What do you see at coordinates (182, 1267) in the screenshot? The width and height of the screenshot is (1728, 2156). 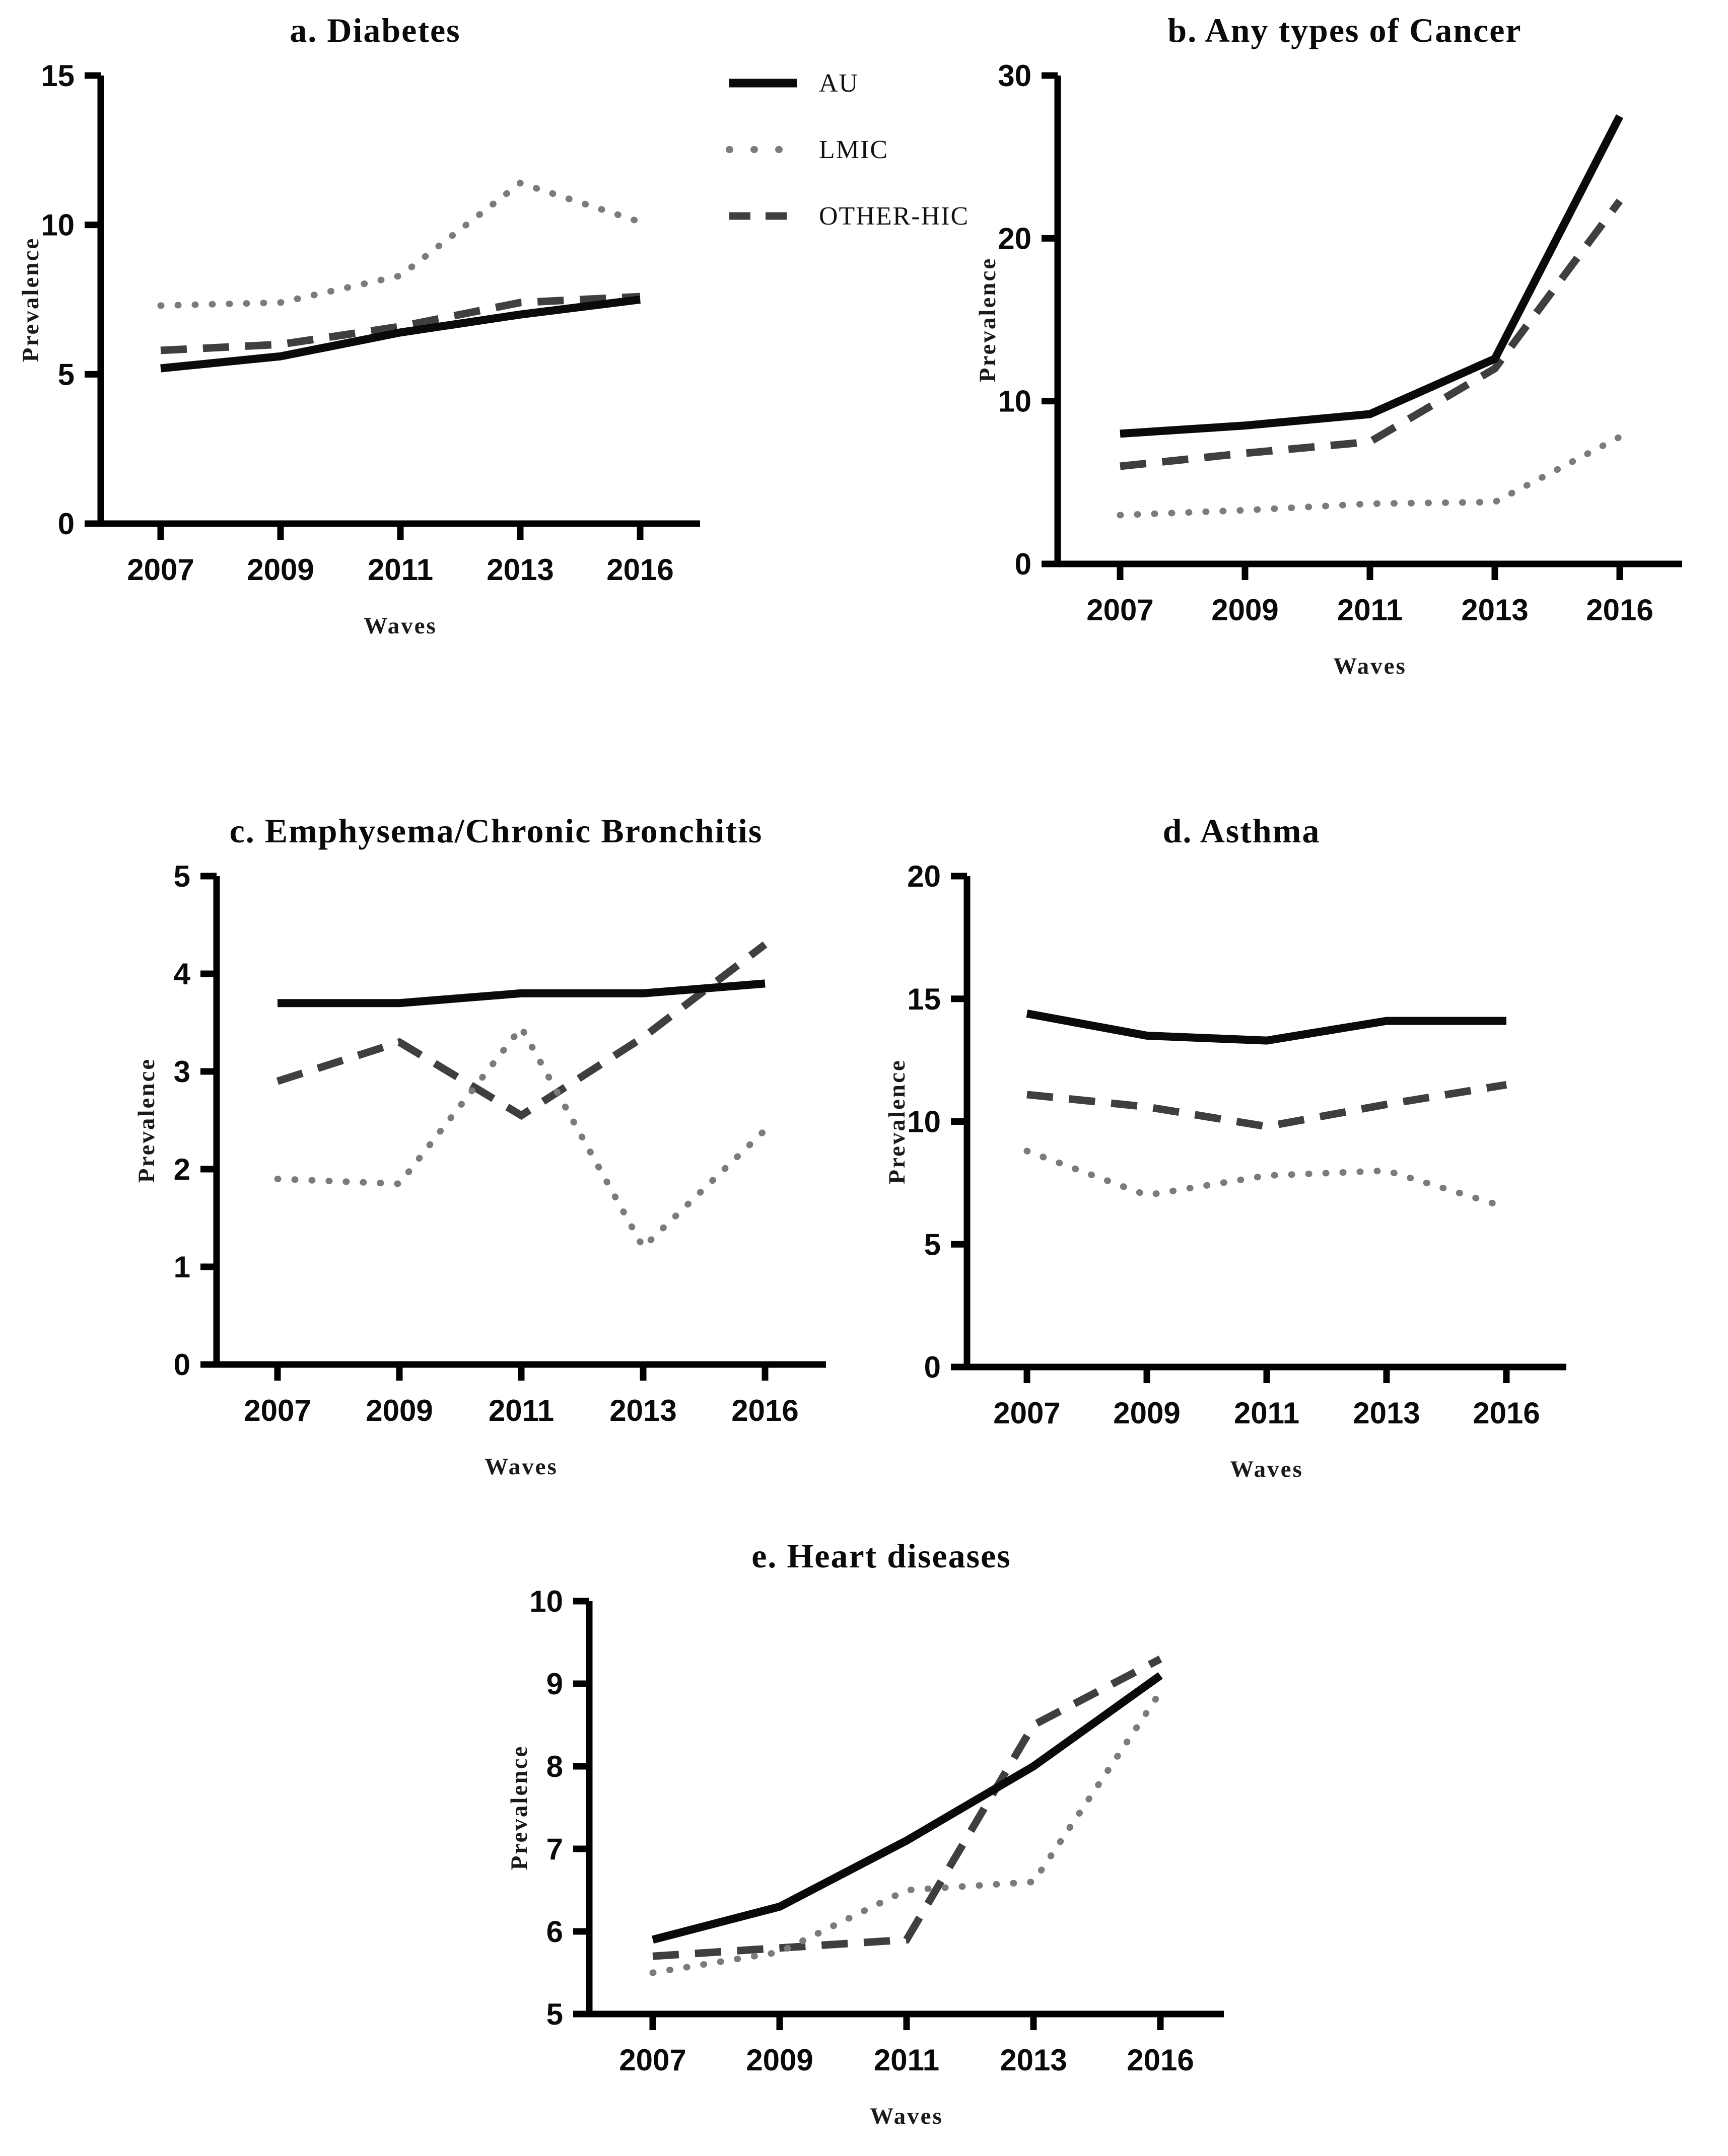 I see `svg-text: 1` at bounding box center [182, 1267].